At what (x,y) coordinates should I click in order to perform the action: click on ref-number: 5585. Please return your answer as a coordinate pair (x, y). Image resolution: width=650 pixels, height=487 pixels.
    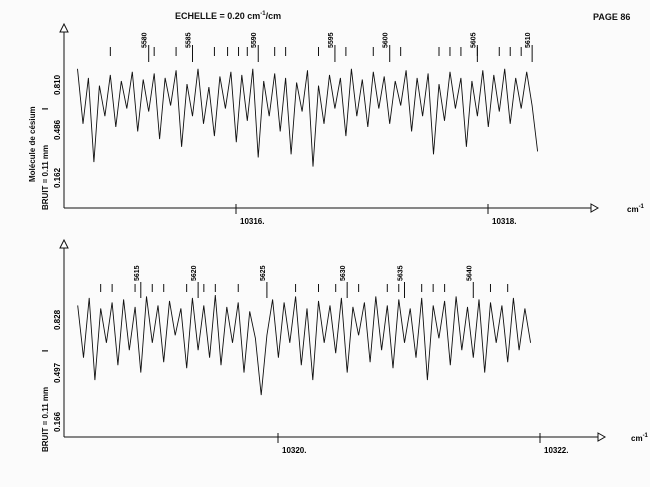
    Looking at the image, I should click on (189, 40).